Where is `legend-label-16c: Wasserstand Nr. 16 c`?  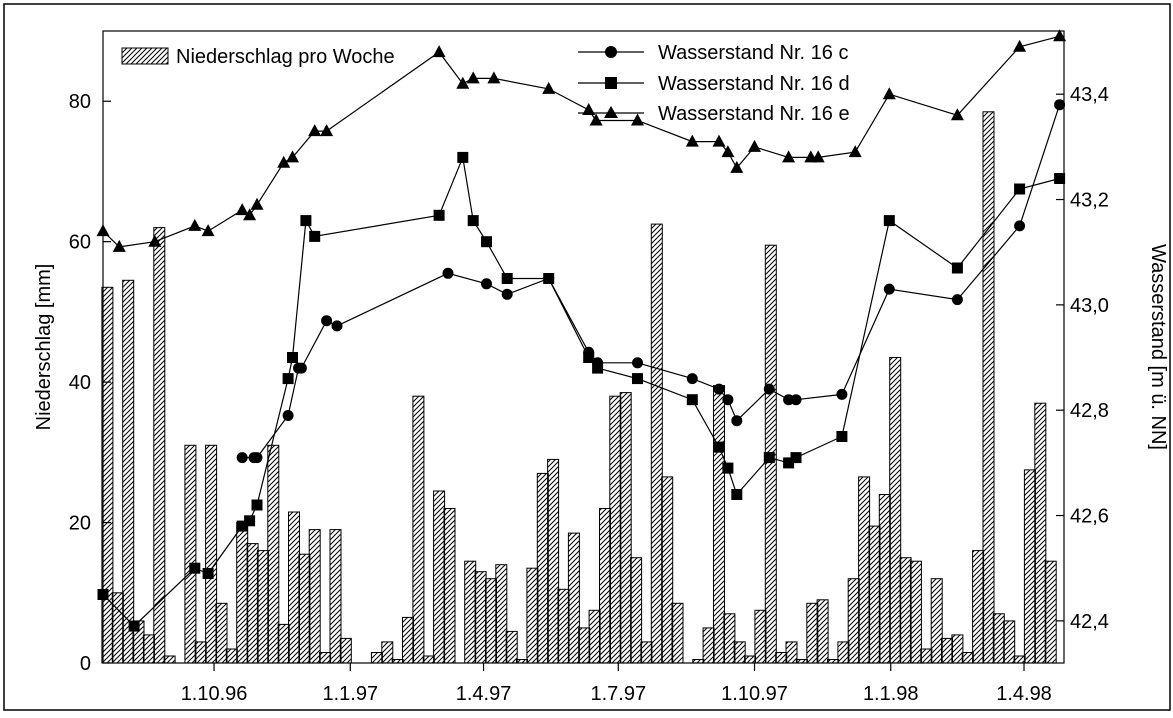 legend-label-16c: Wasserstand Nr. 16 c is located at coordinates (753, 53).